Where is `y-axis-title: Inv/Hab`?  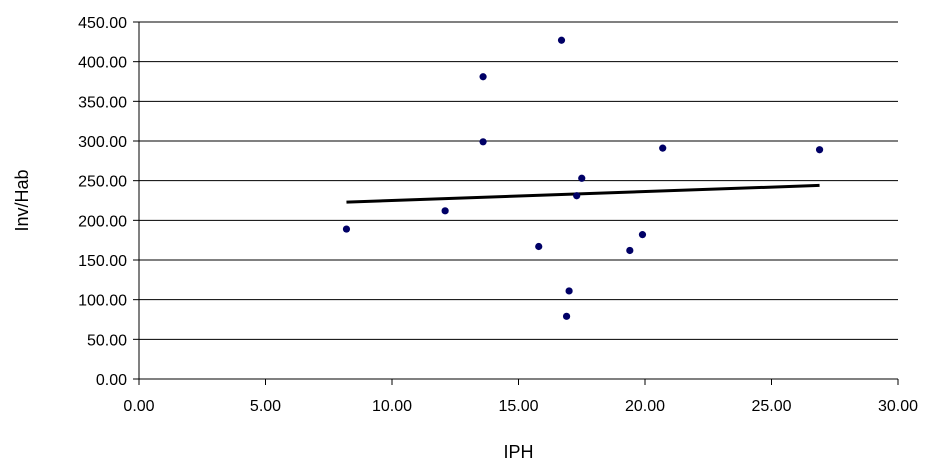 y-axis-title: Inv/Hab is located at coordinates (22, 200).